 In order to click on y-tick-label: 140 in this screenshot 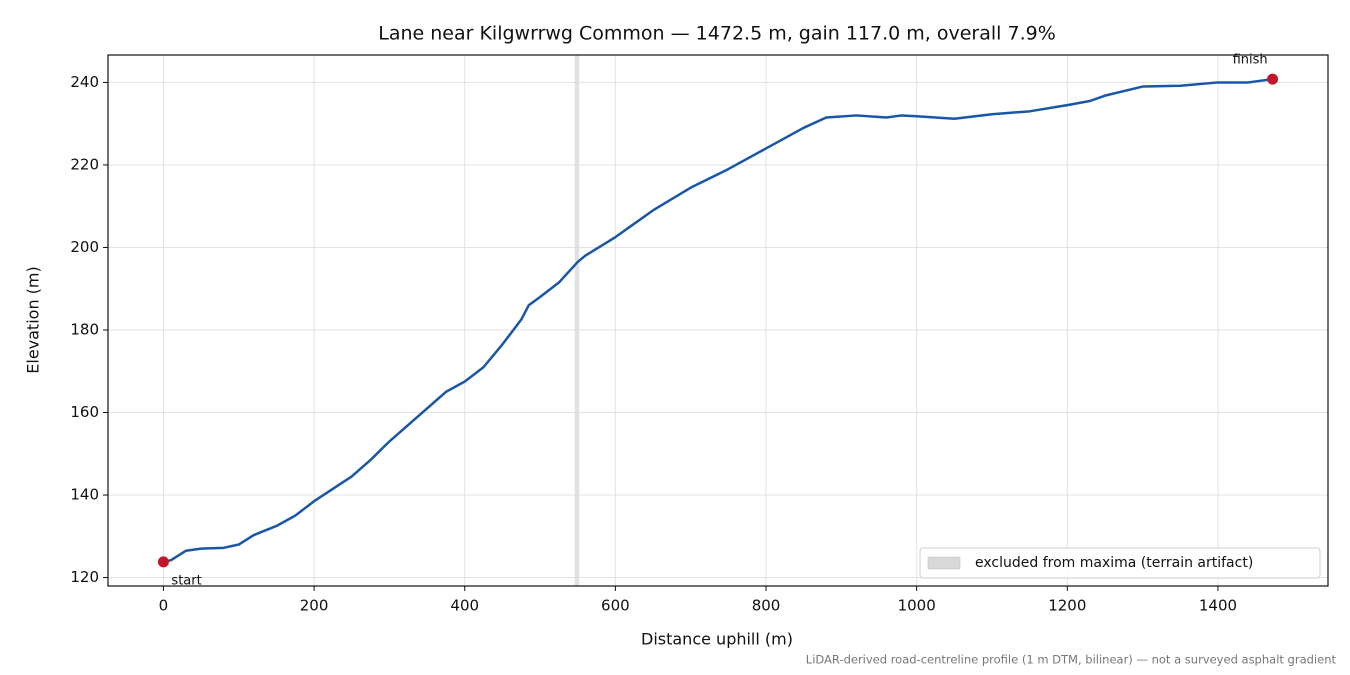, I will do `click(84, 495)`.